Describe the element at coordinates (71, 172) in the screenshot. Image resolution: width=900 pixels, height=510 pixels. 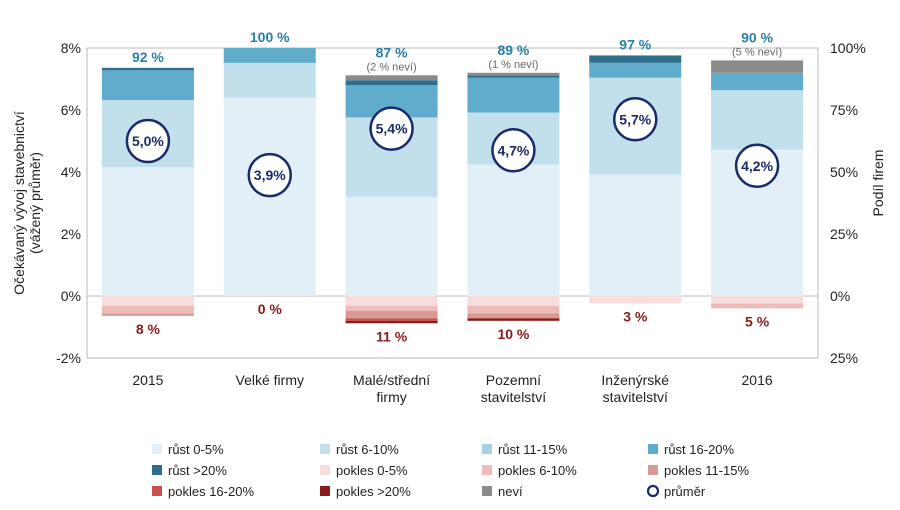
I see `left-tick-label: 4%` at that location.